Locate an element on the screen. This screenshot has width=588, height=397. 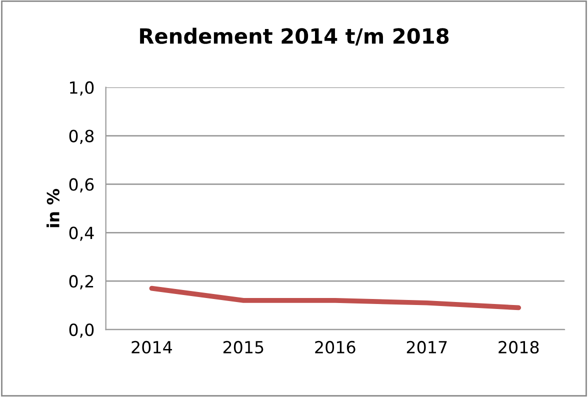
y-tick-label: 0,6 is located at coordinates (81, 185).